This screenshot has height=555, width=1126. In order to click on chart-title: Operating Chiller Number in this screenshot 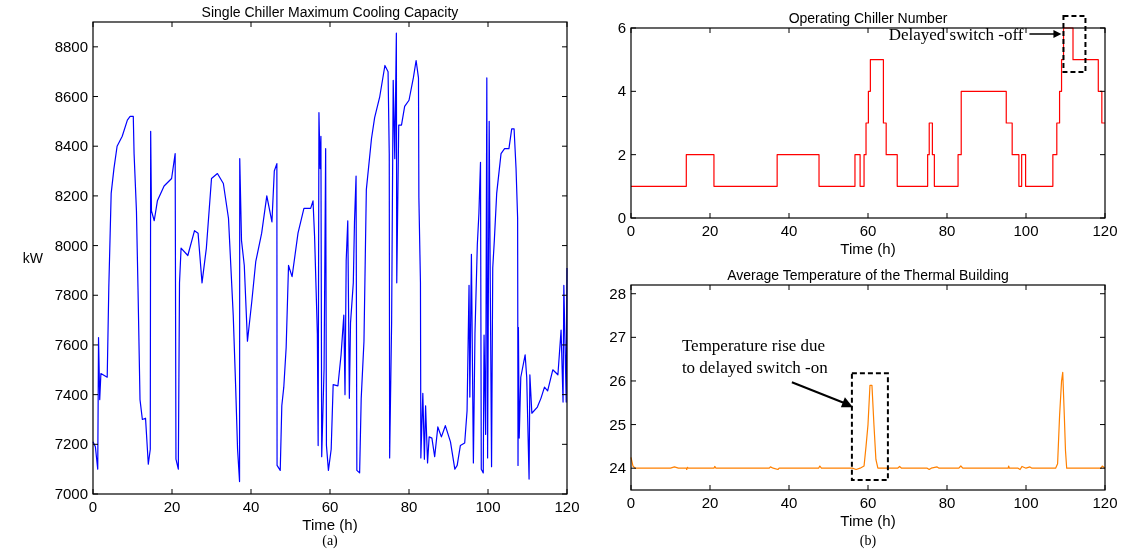, I will do `click(868, 18)`.